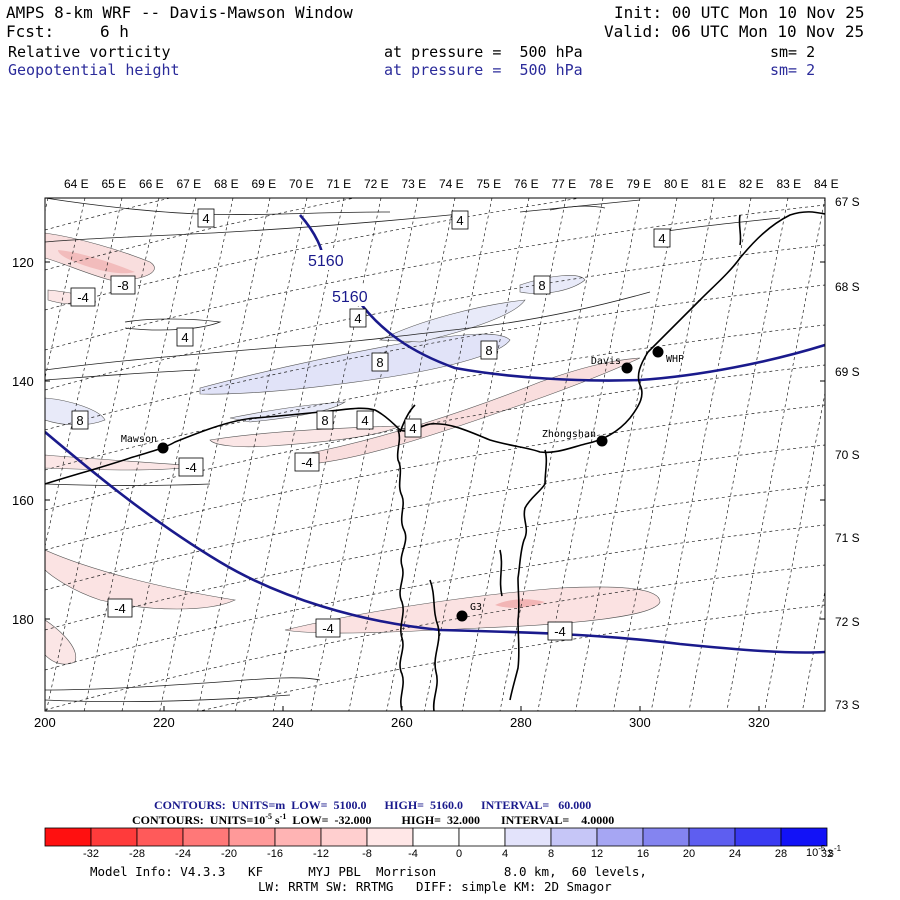 This screenshot has width=900, height=900. Describe the element at coordinates (139, 439) in the screenshot. I see `station-label: Mawson` at that location.